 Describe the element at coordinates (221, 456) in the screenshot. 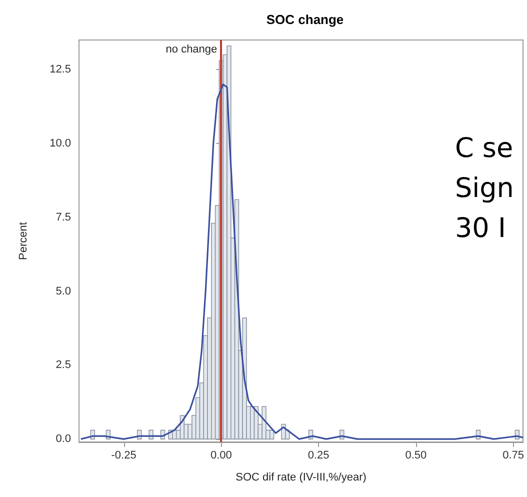

I see `x-tick-label: 0.00` at that location.